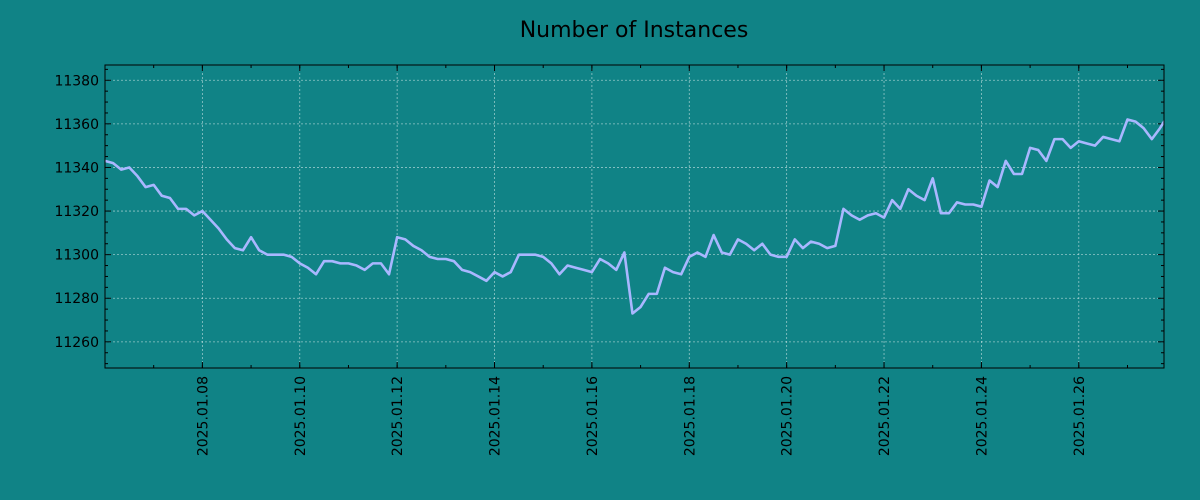  What do you see at coordinates (634, 30) in the screenshot?
I see `chart-title: Number of Instances` at bounding box center [634, 30].